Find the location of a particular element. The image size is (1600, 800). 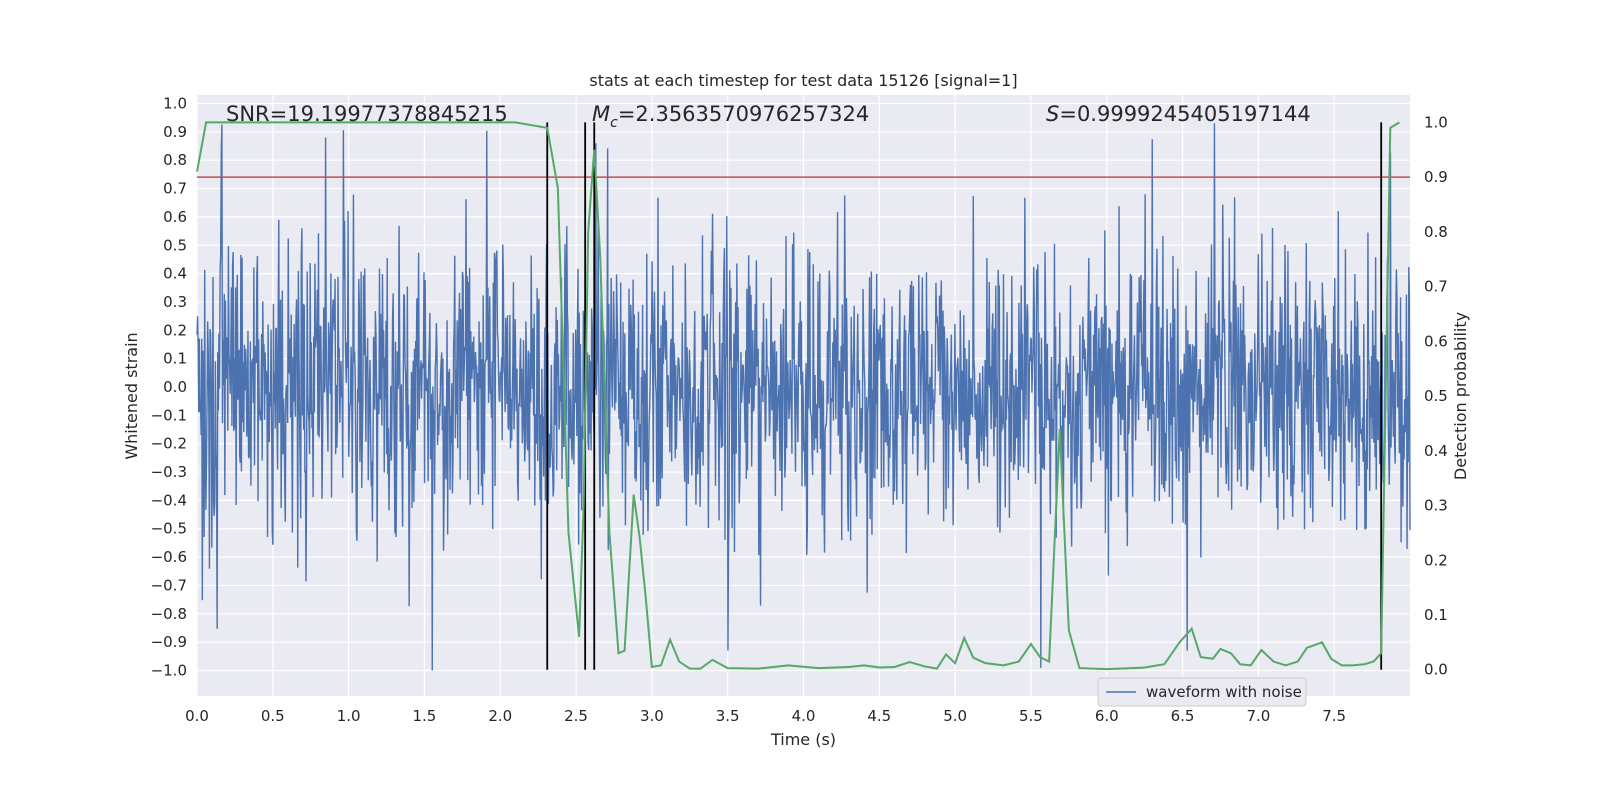

x-tick-label: 3.5 is located at coordinates (728, 716).